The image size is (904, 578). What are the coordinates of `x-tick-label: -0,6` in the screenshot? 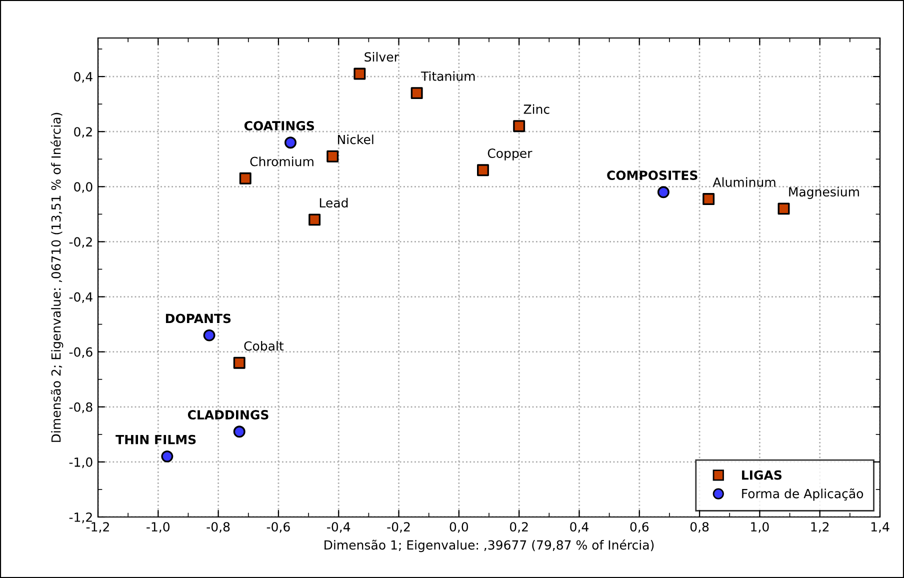 It's located at (278, 527).